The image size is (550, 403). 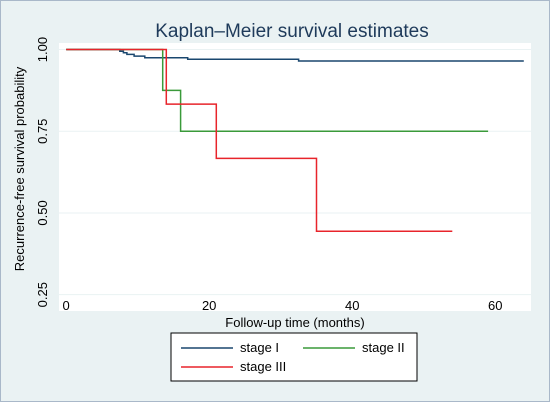 I want to click on legend-label-stage-1: stage I, so click(x=259, y=347).